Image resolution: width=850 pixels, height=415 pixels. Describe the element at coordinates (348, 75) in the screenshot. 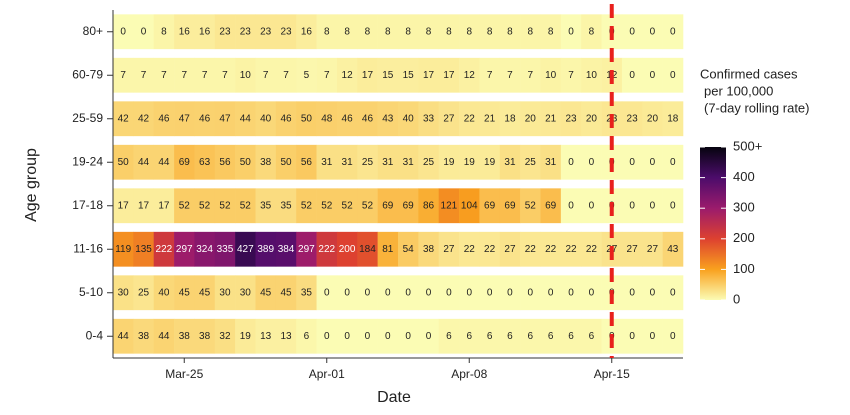

I see `cell-label: 12` at that location.